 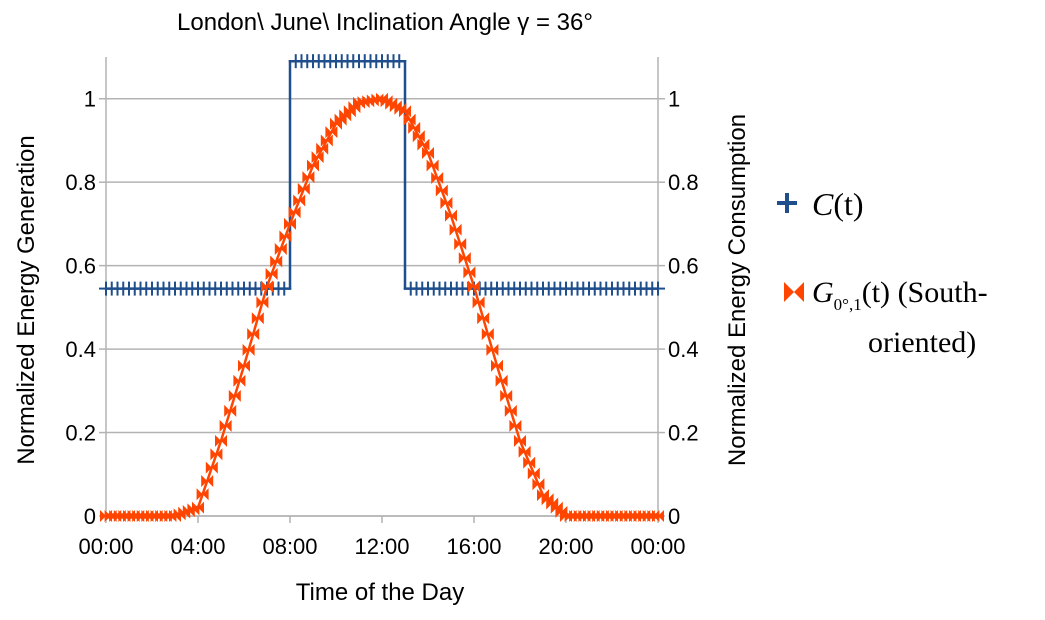 What do you see at coordinates (80, 182) in the screenshot?
I see `y-tick-label-left: 0.8` at bounding box center [80, 182].